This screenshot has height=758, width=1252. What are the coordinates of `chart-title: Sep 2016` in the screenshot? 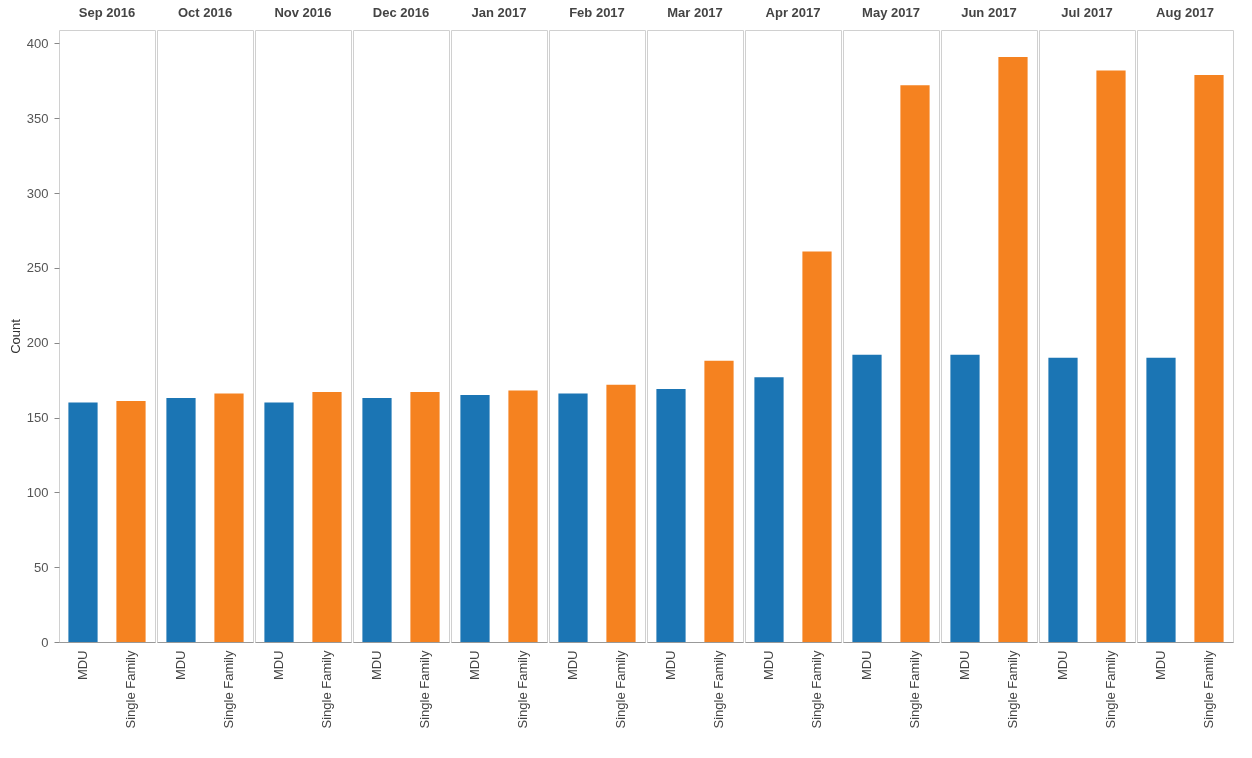 It's located at (107, 12).